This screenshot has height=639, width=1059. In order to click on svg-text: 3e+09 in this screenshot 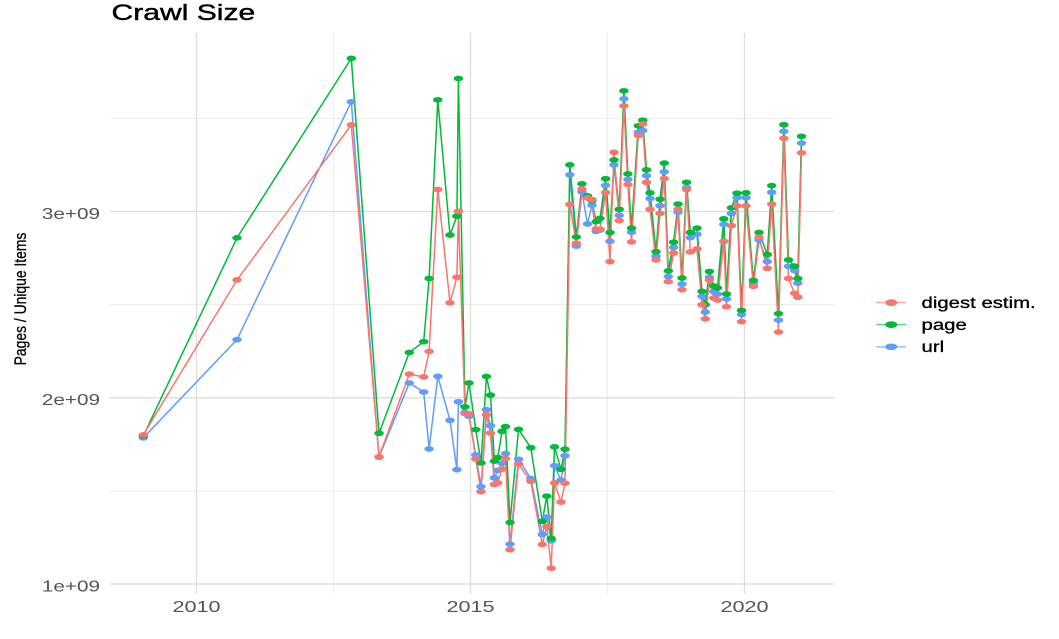, I will do `click(71, 213)`.